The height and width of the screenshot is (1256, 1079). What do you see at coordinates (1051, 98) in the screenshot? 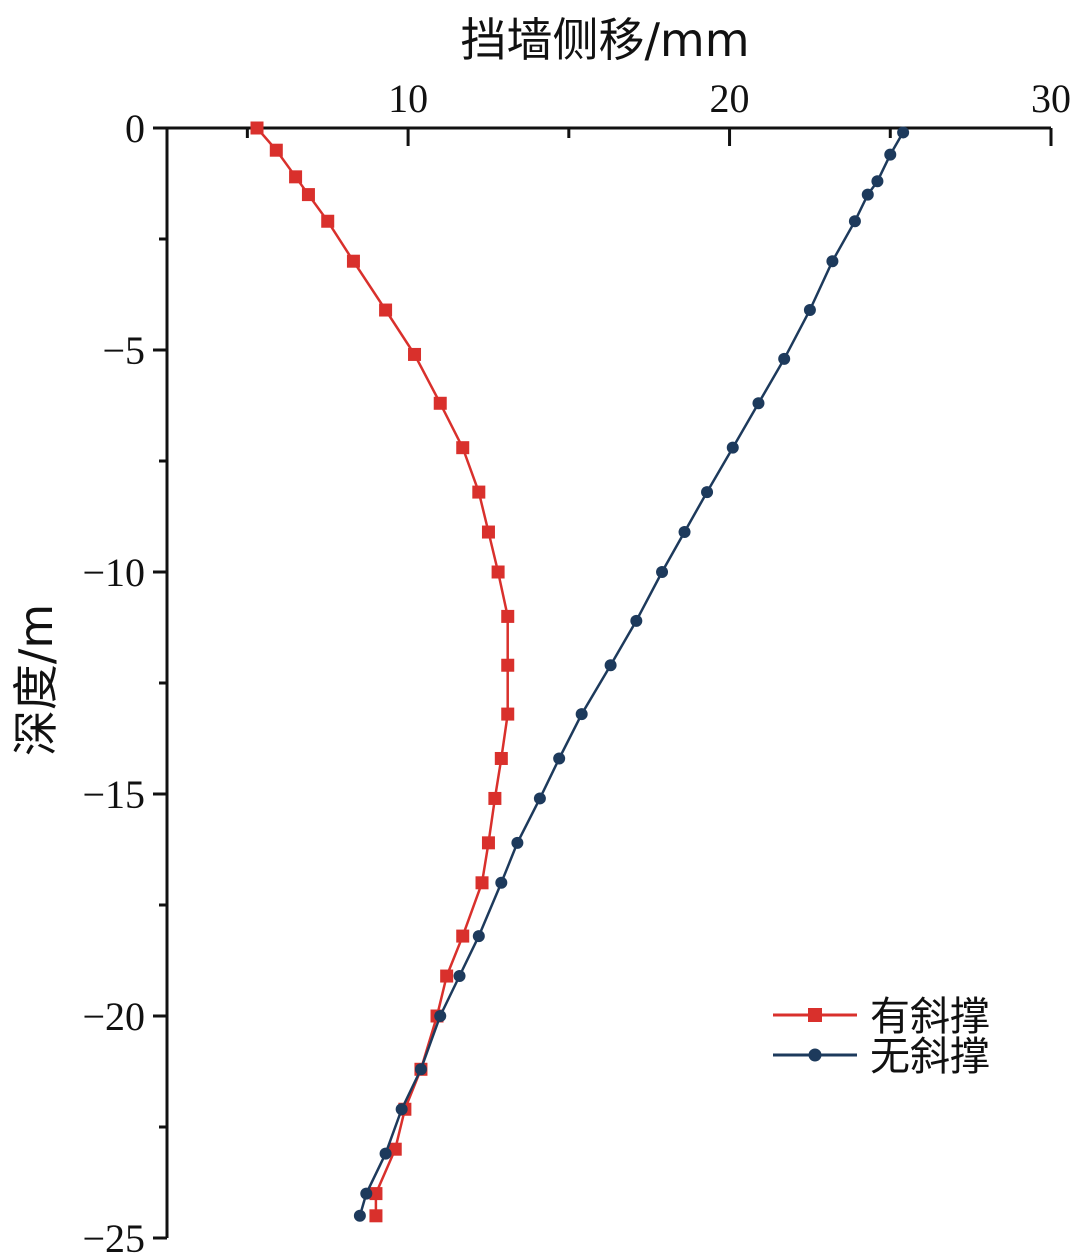
I see `x-tick-label: 30` at bounding box center [1051, 98].